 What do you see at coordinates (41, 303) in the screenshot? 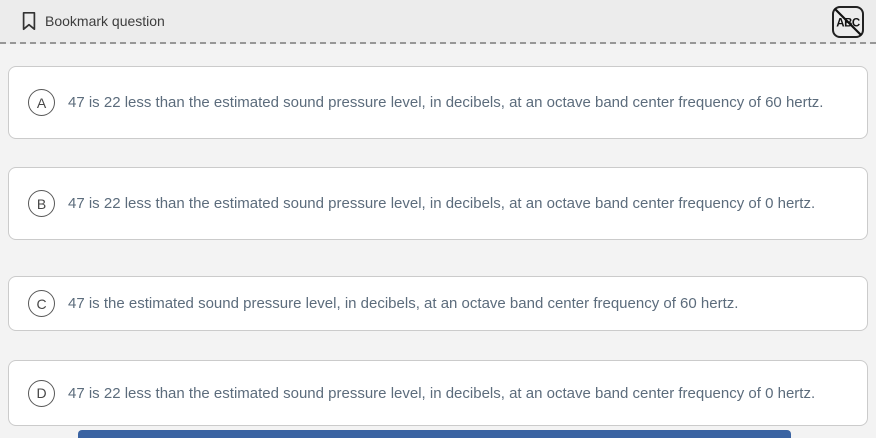
I see `option-letter-badge: C` at bounding box center [41, 303].